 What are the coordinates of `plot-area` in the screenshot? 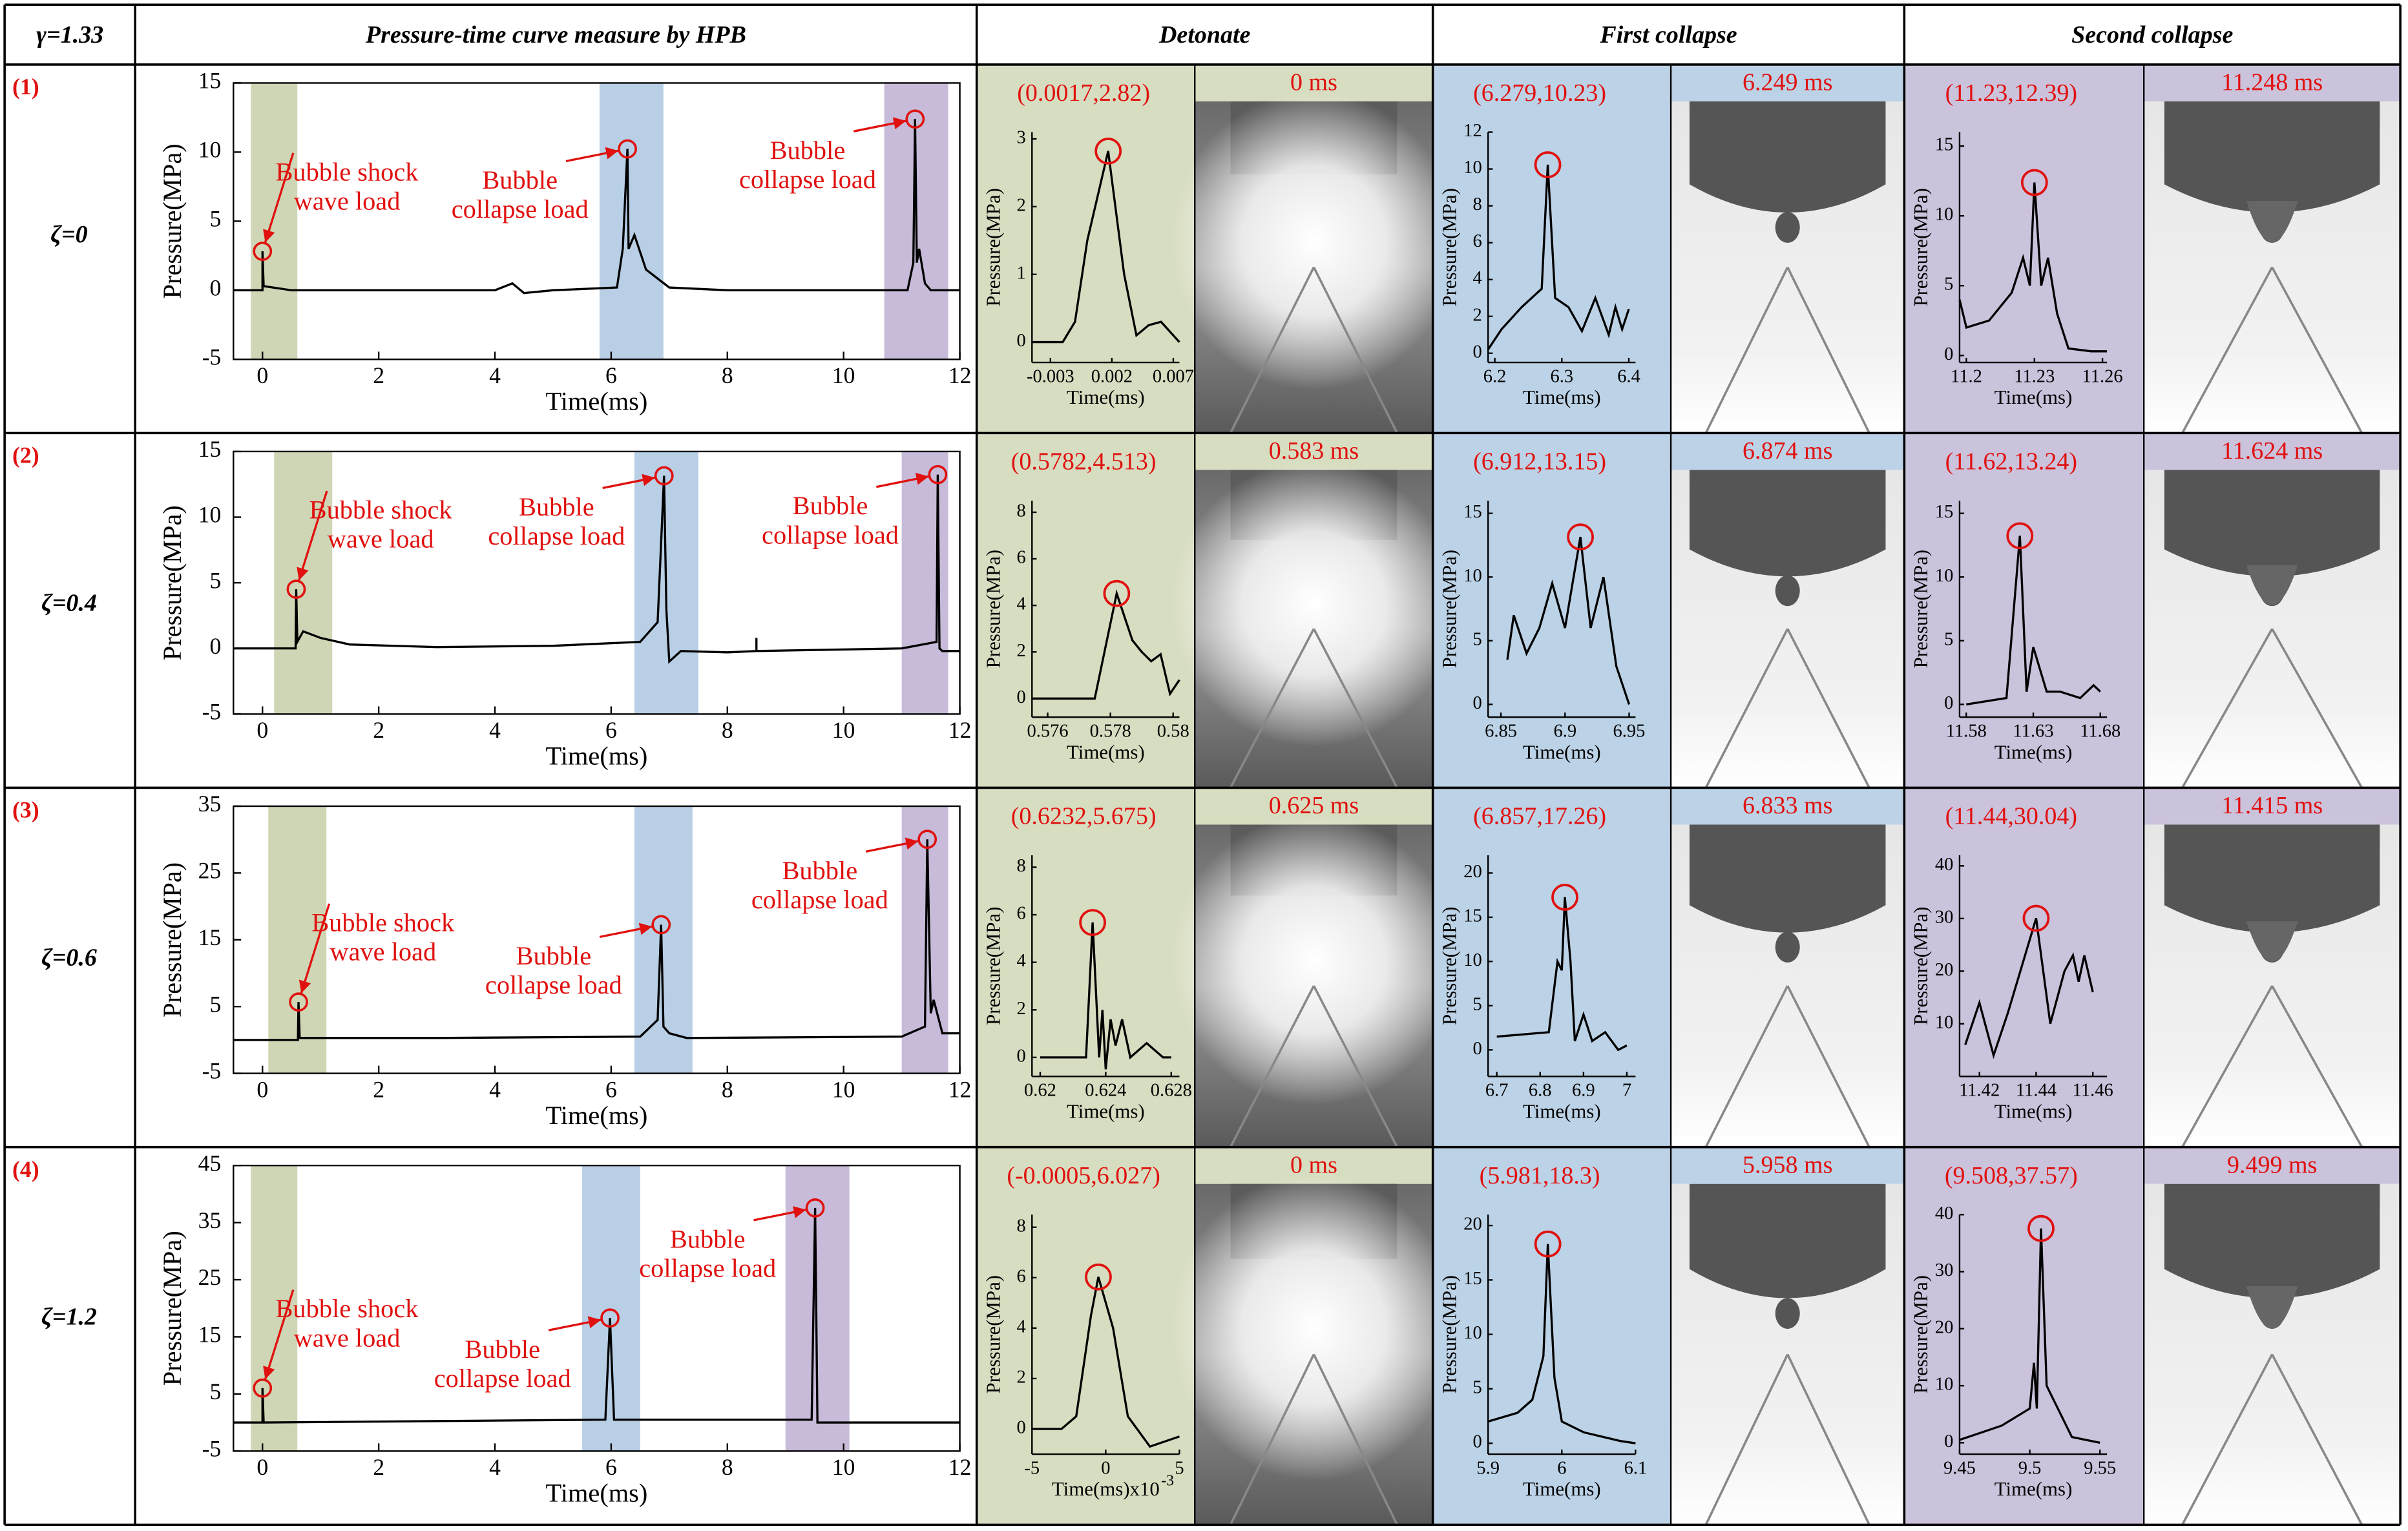 It's located at (597, 1308).